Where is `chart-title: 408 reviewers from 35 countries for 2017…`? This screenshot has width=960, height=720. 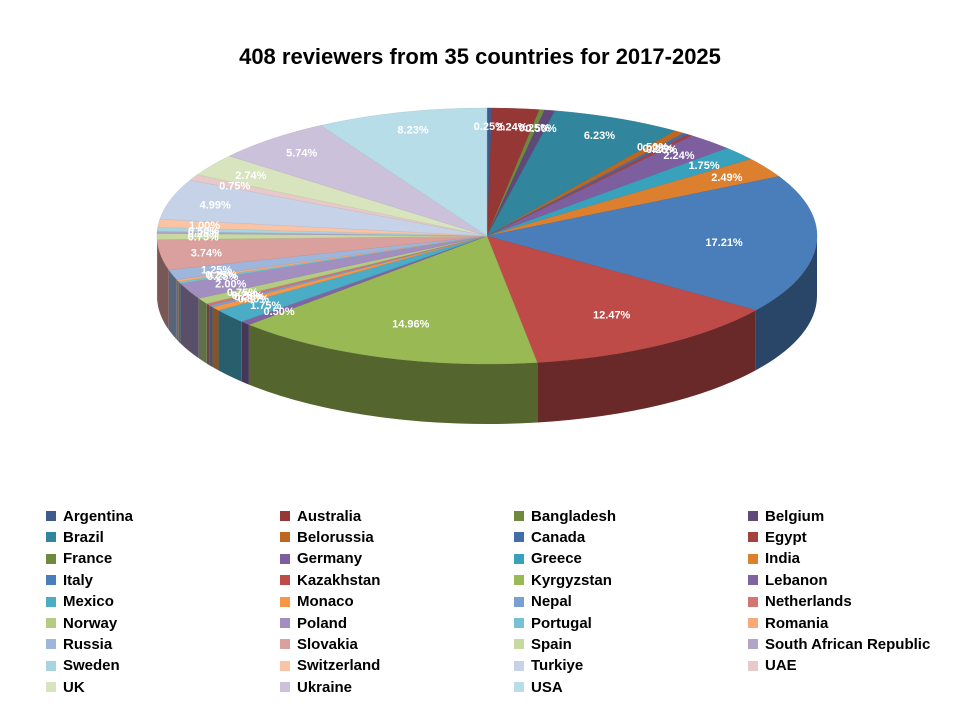
chart-title: 408 reviewers from 35 countries for 2017… is located at coordinates (480, 56).